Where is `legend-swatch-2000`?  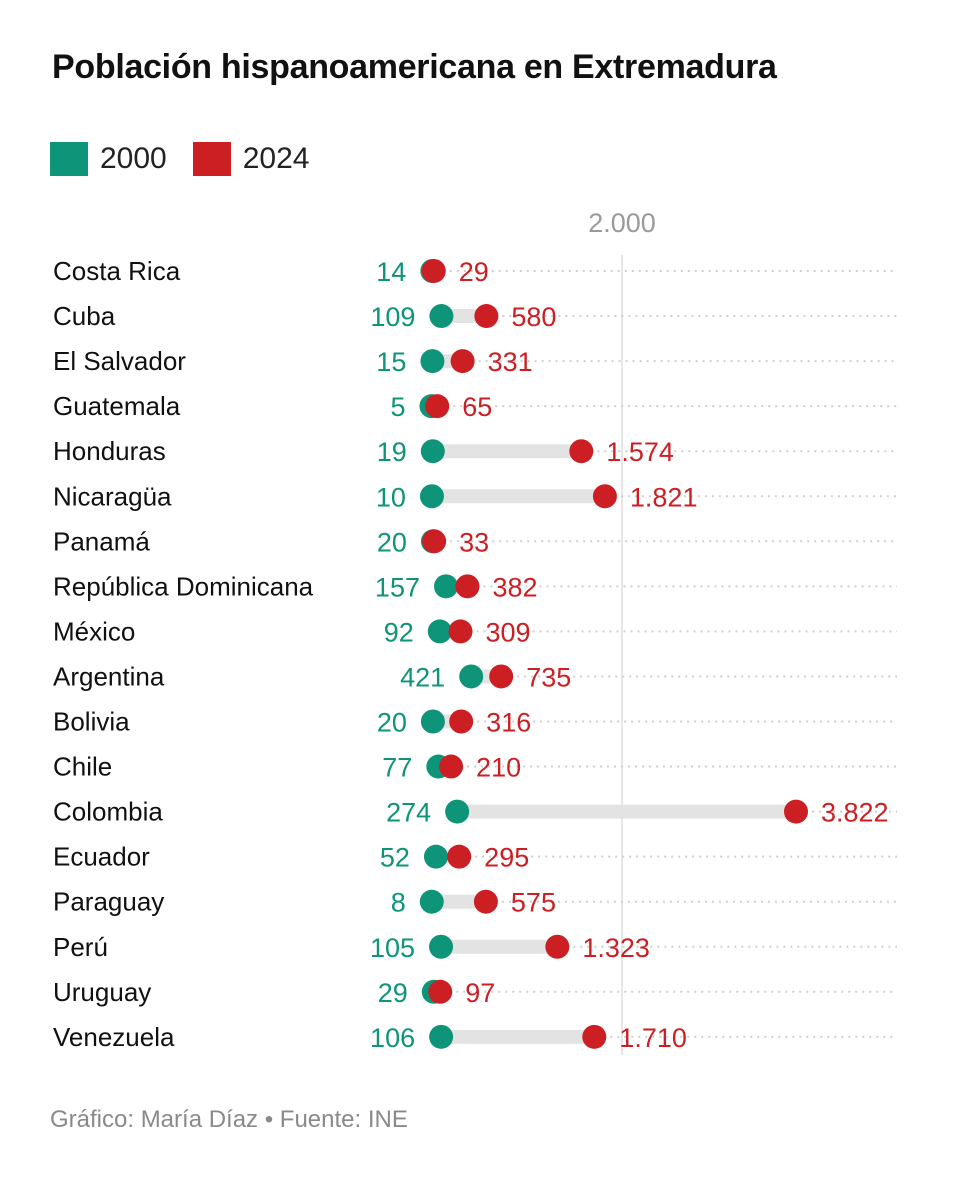 legend-swatch-2000 is located at coordinates (69, 159).